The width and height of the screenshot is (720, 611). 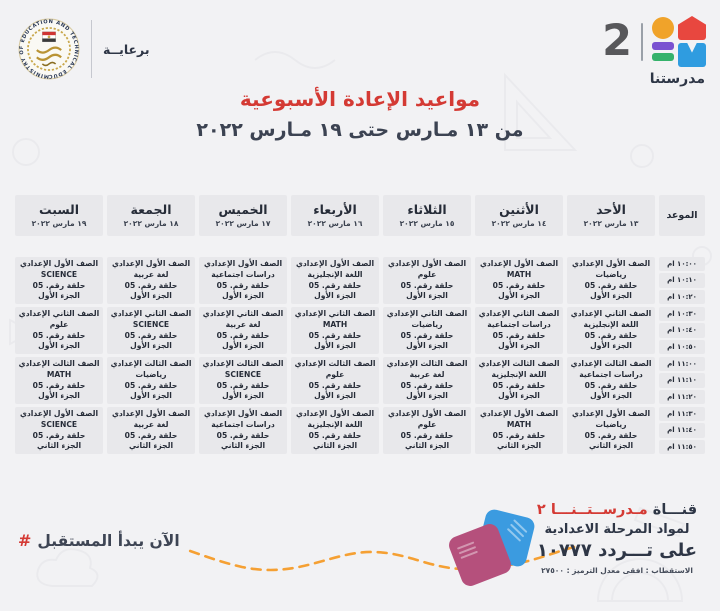 I want to click on time-slot: ١١:٠٠ ام, so click(x=682, y=364).